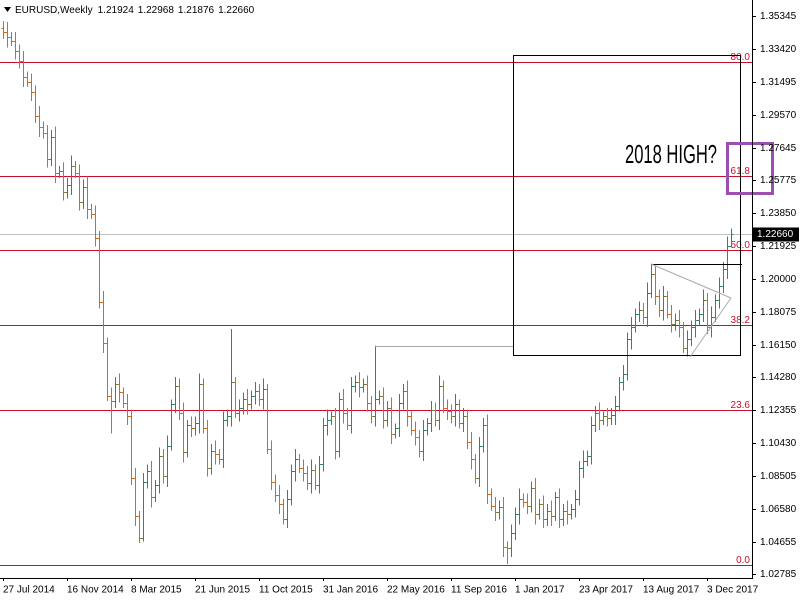  I want to click on y-tick-label: 1.31495, so click(778, 82).